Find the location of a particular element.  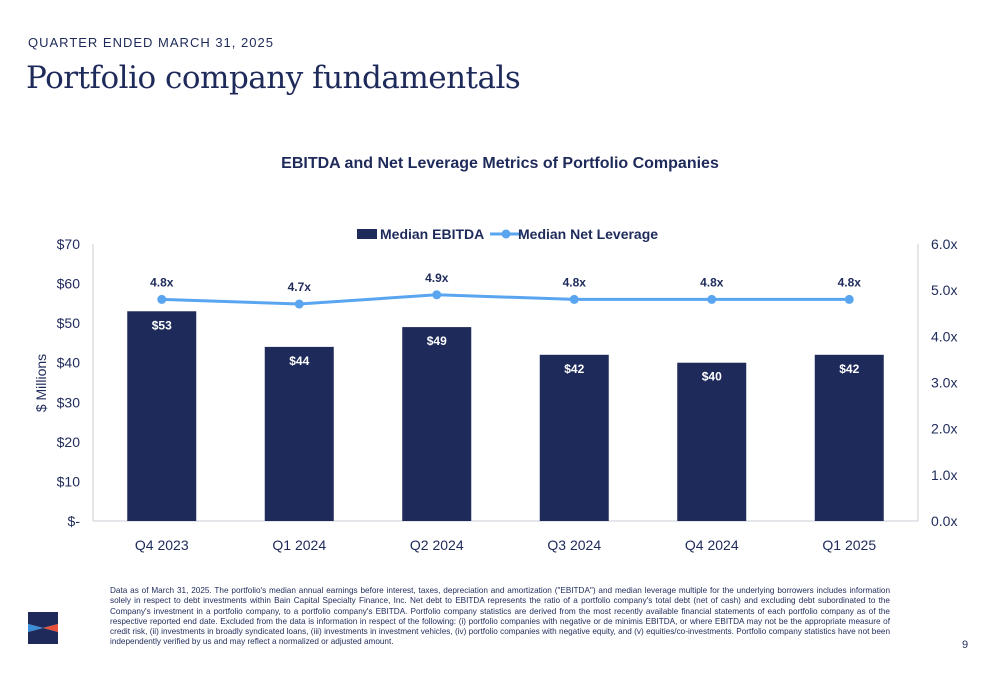

legend-label-leverage: Median Net Leverage is located at coordinates (588, 234).